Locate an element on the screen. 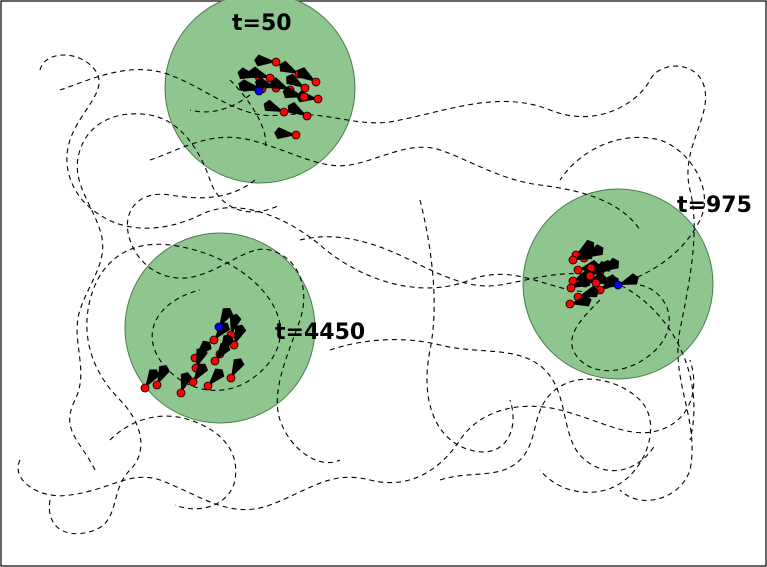 This screenshot has height=567, width=767. time-label-t4450: t=4450 is located at coordinates (320, 332).